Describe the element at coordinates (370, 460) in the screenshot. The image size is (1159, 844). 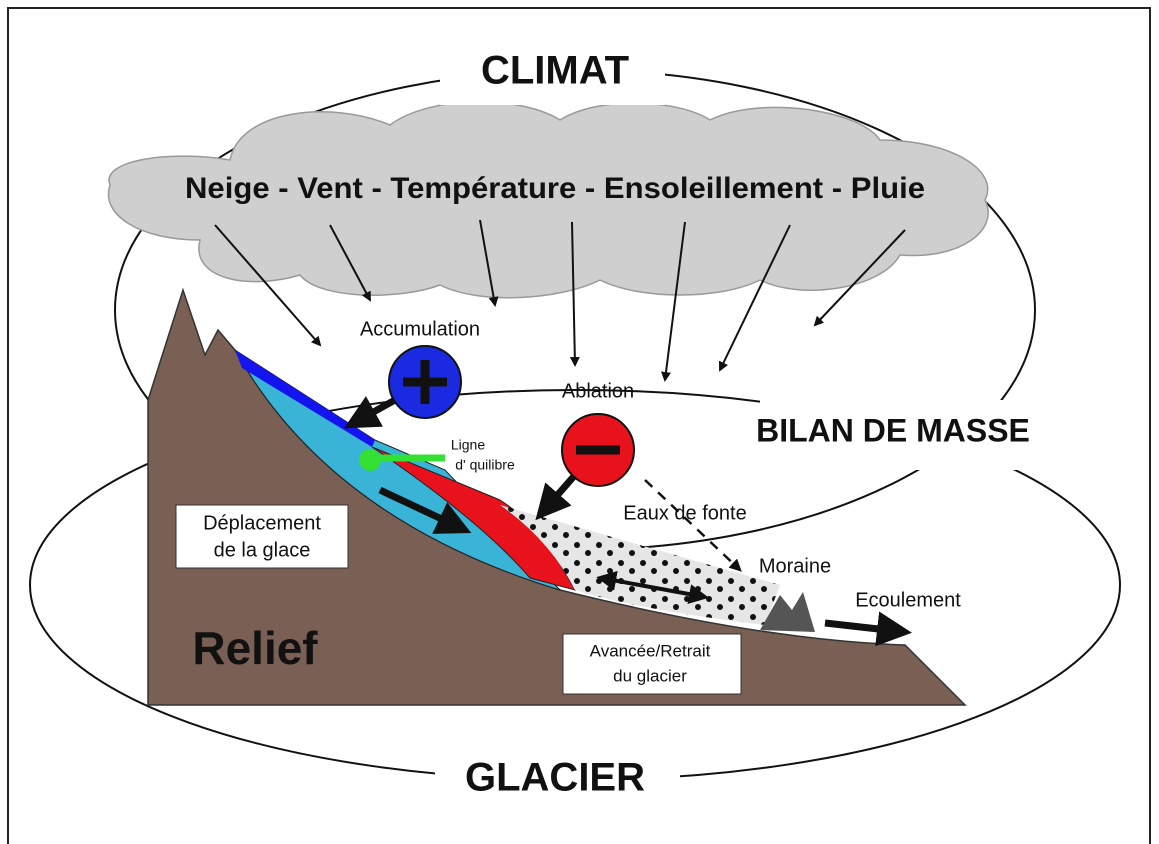
I see `equilibrium-dot` at that location.